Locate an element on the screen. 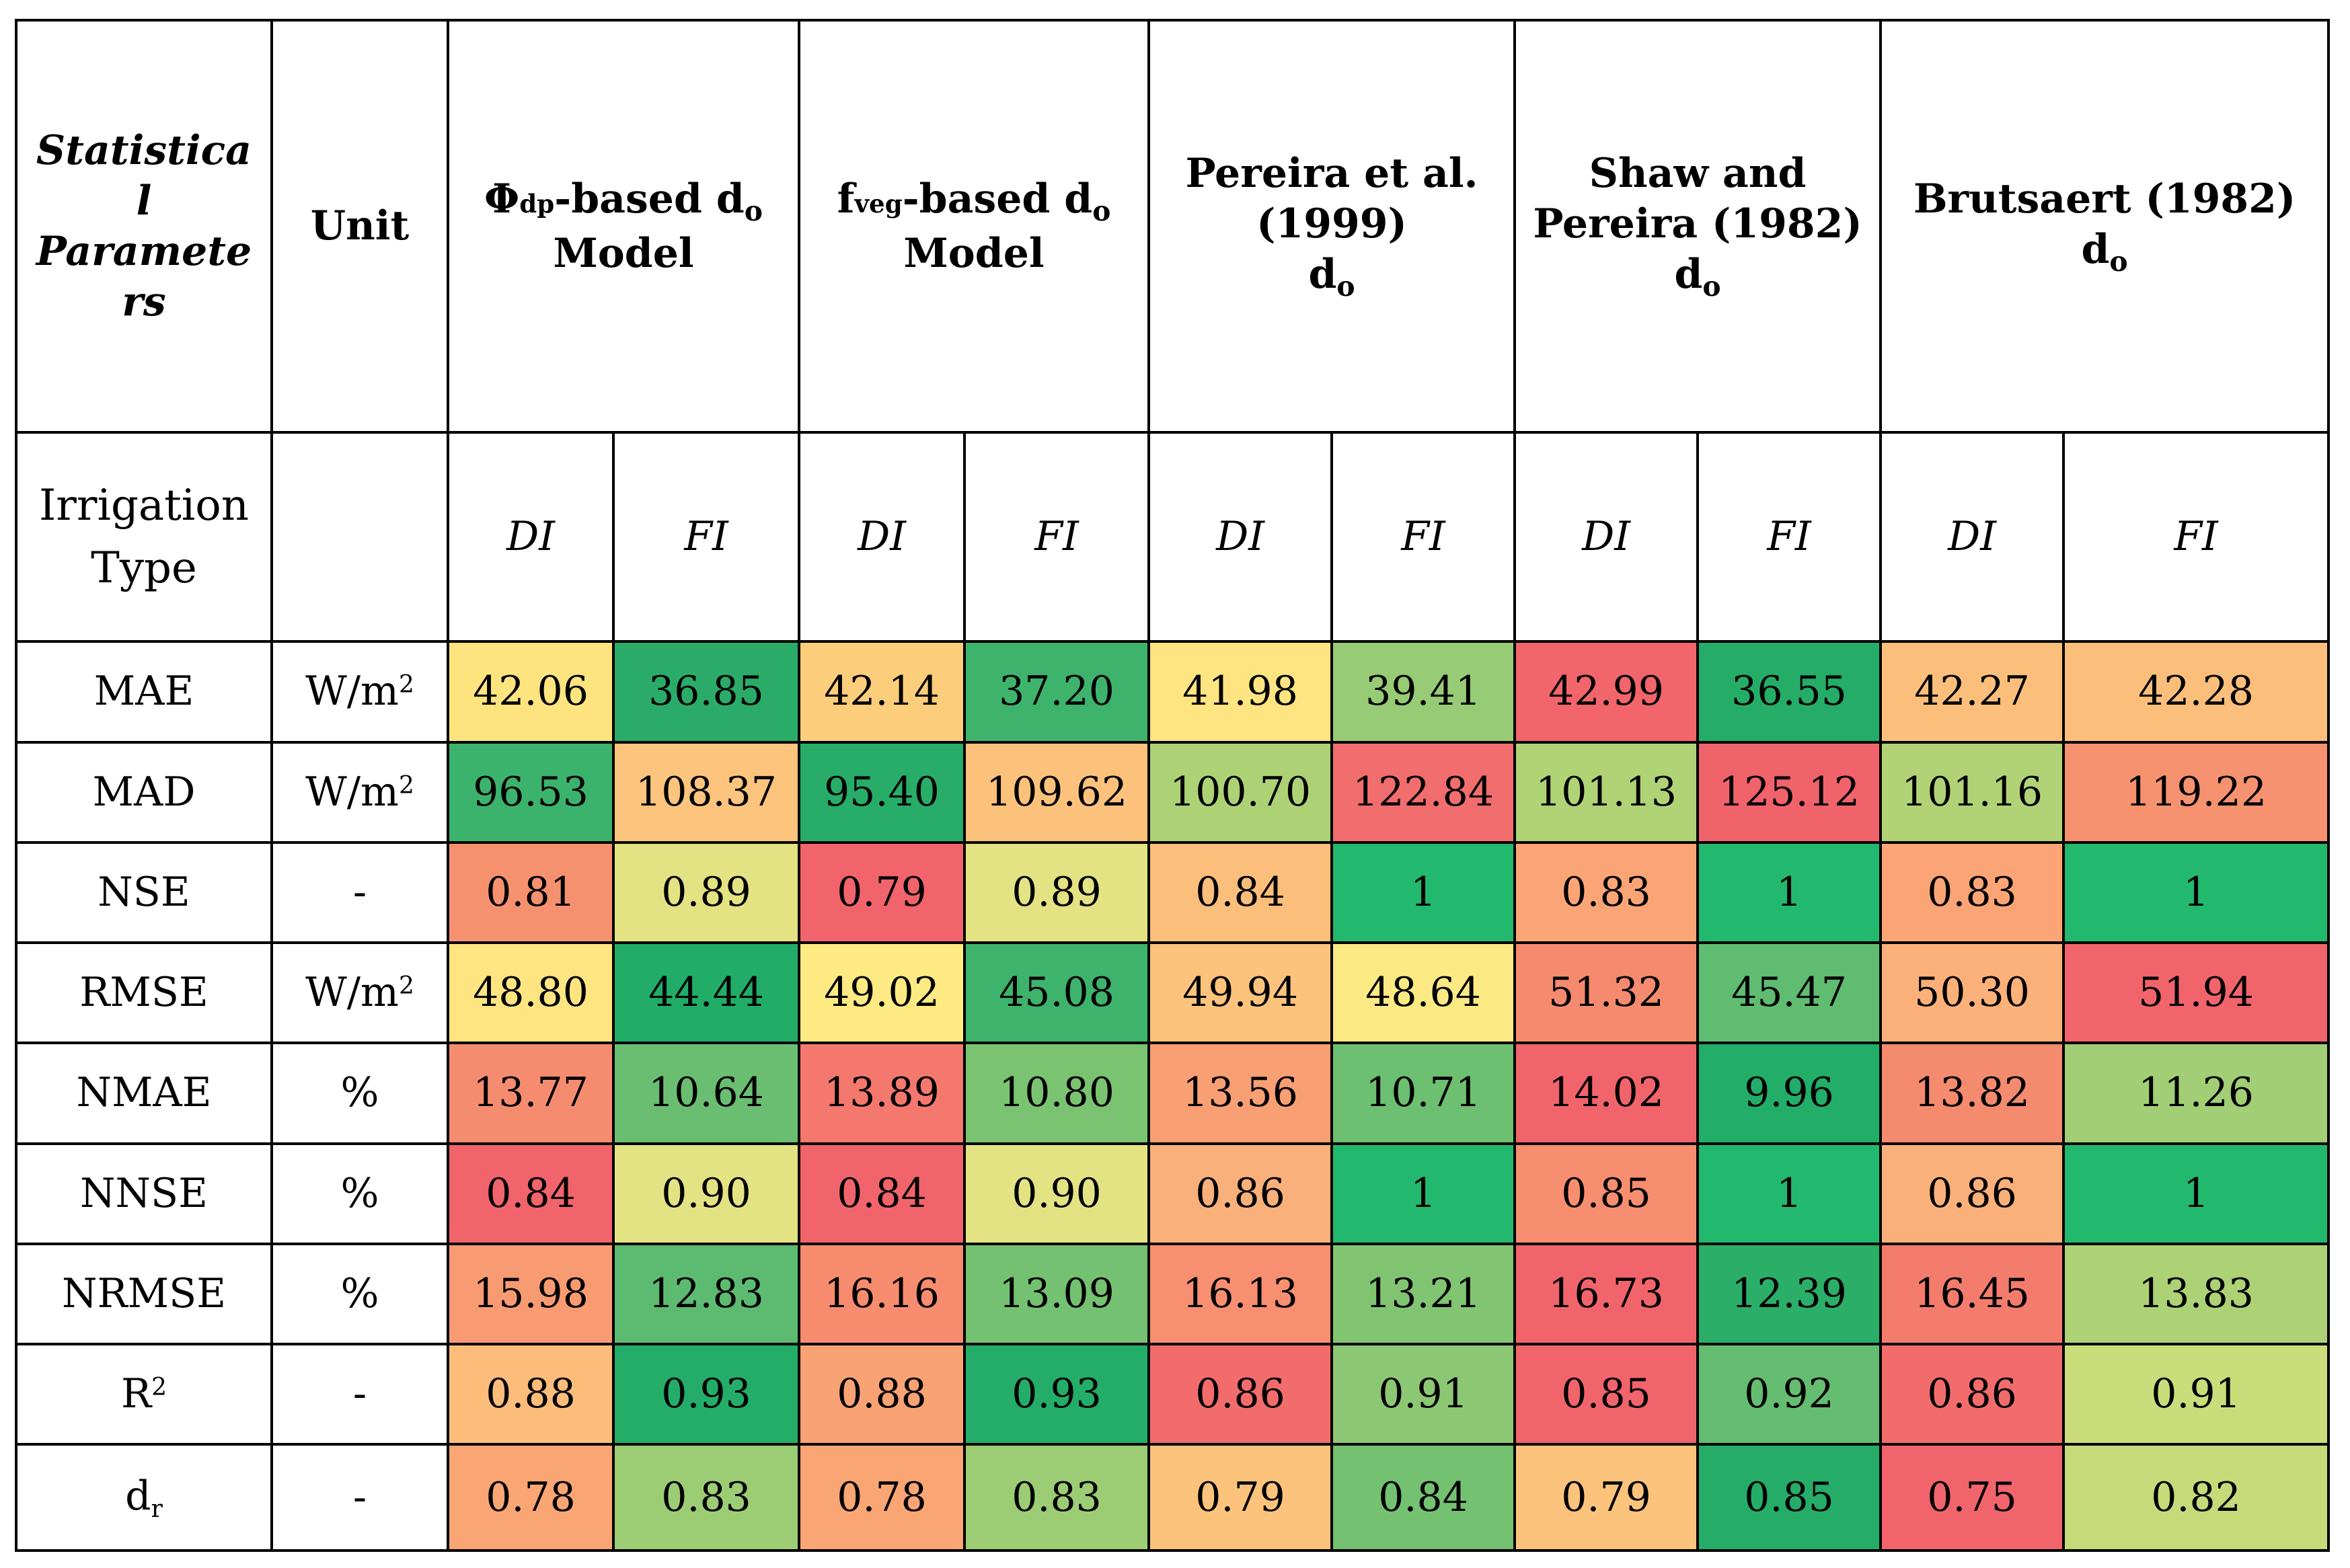 The height and width of the screenshot is (1568, 2350). row-unit-text: - is located at coordinates (360, 1394).